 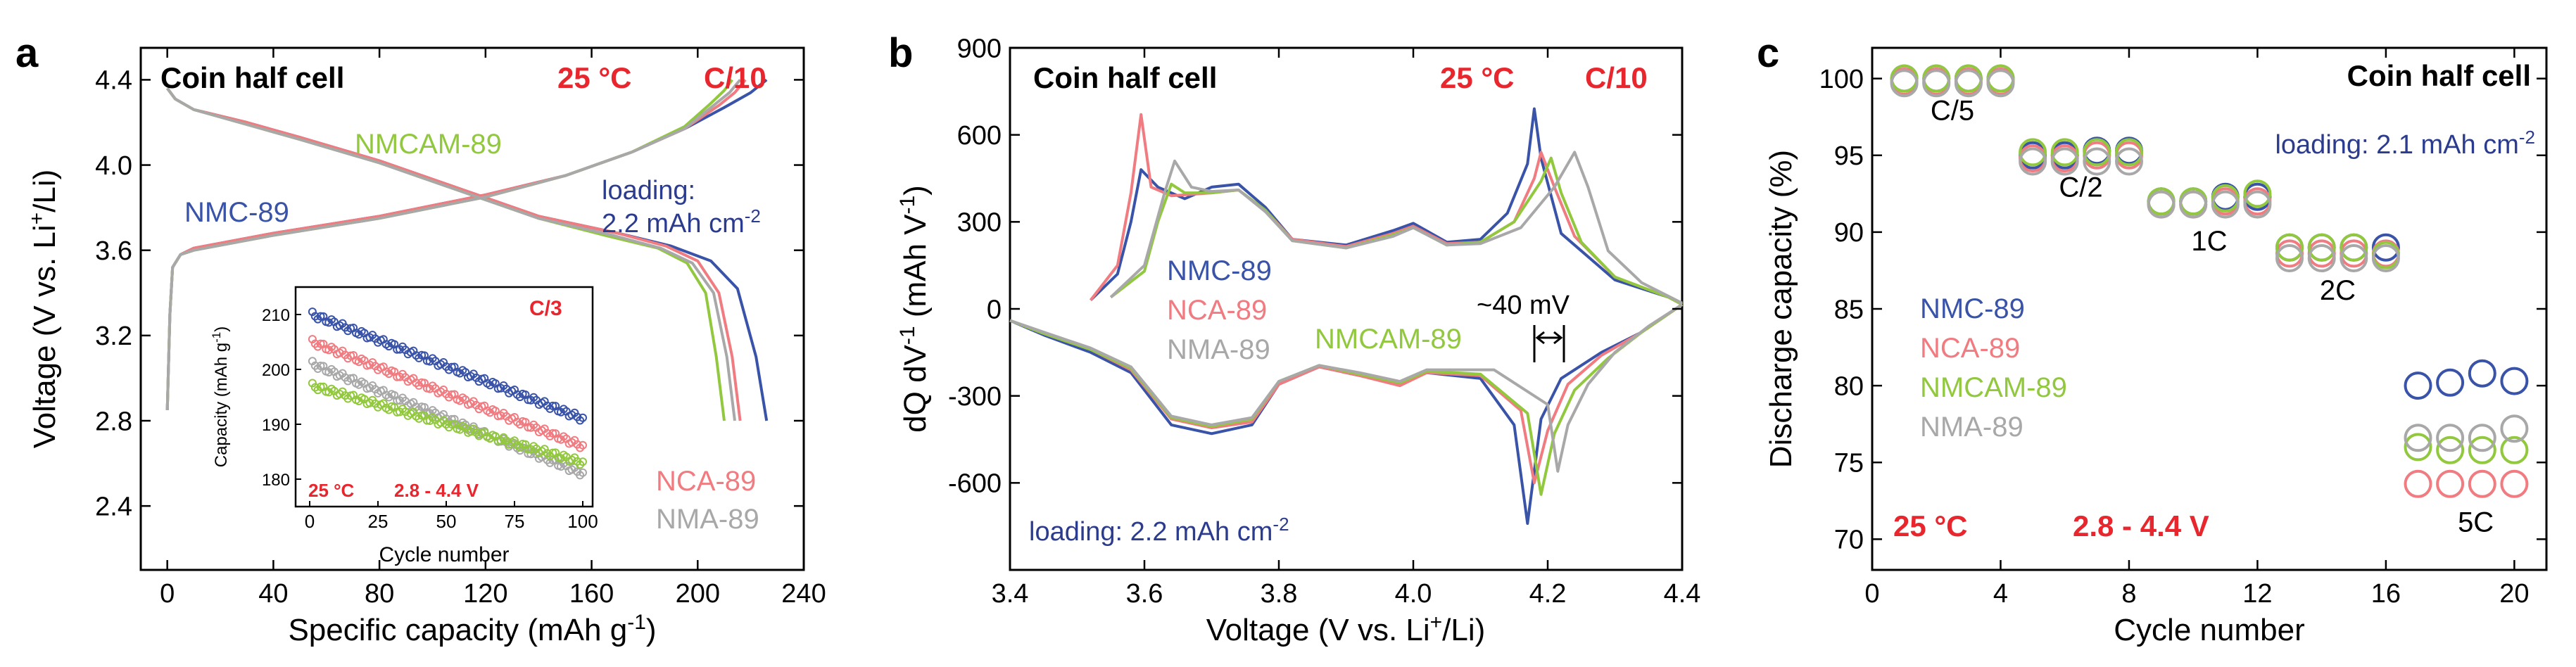 What do you see at coordinates (994, 310) in the screenshot?
I see `b-ytick-label: 0` at bounding box center [994, 310].